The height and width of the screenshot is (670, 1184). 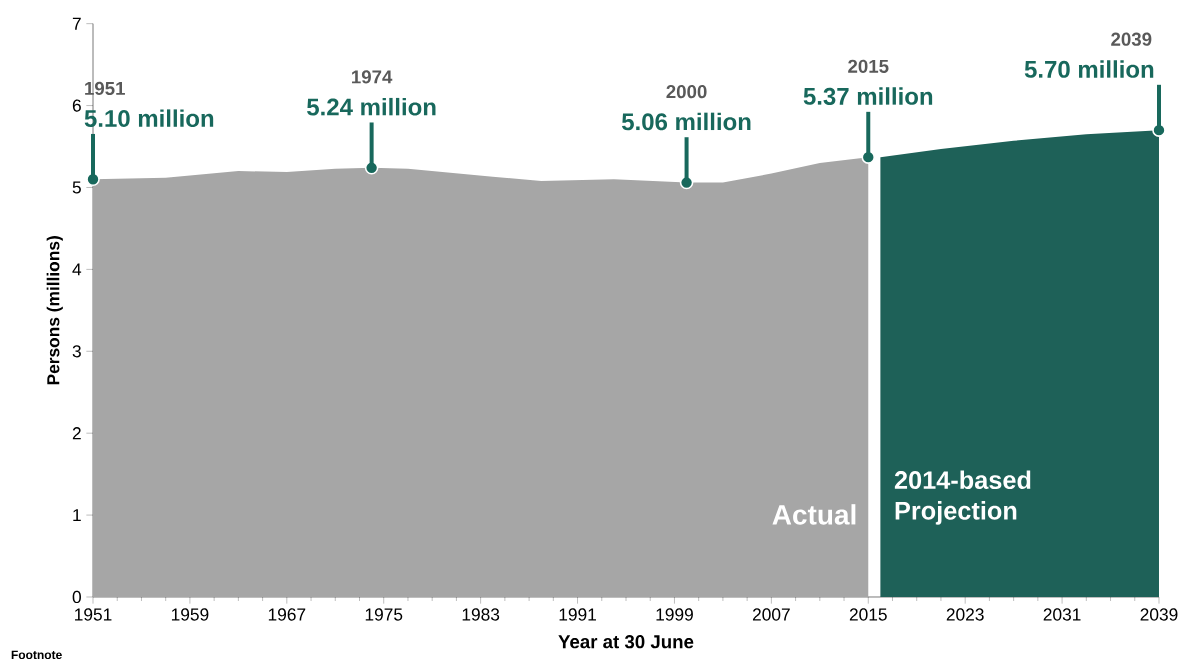 I want to click on y-tick-label: 5, so click(x=76, y=187).